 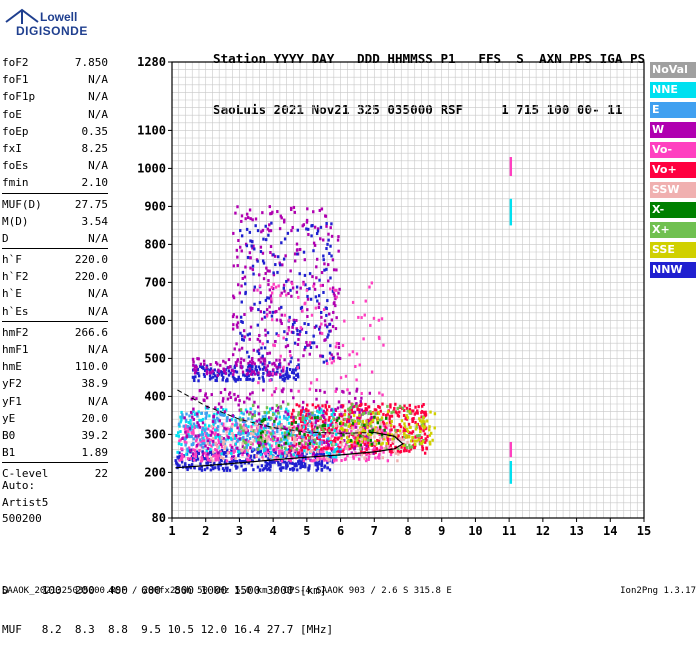 What do you see at coordinates (673, 130) in the screenshot?
I see `legend-item-w: W` at bounding box center [673, 130].